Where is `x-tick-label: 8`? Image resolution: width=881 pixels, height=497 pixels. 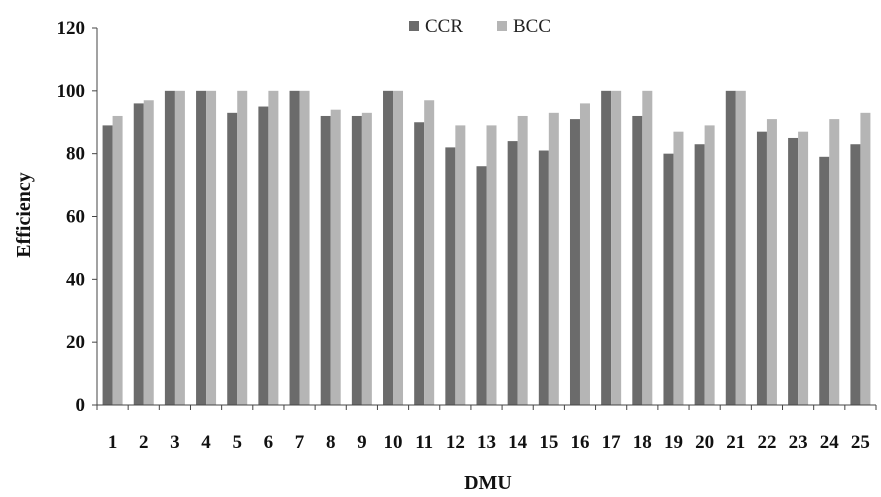
x-tick-label: 8 is located at coordinates (331, 442).